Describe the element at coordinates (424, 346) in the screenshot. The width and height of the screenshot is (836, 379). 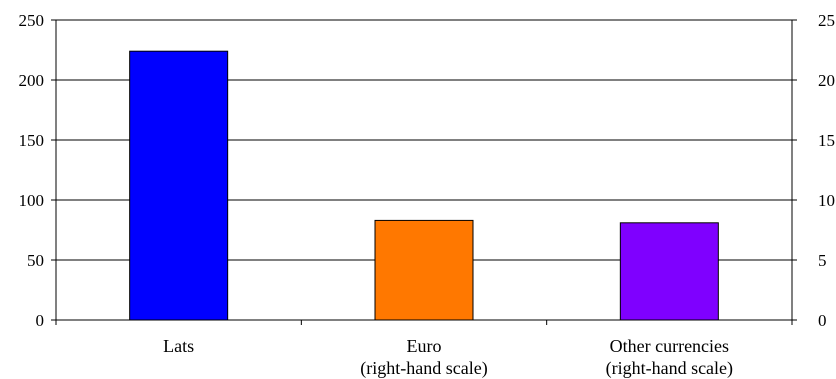
I see `category-label: Euro` at that location.